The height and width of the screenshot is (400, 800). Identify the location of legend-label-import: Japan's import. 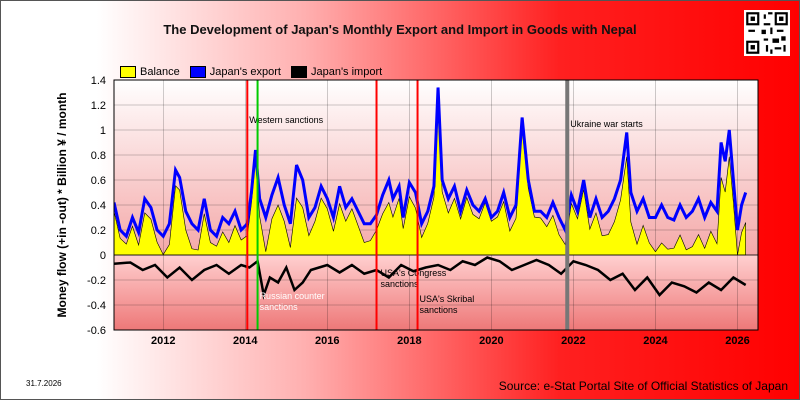
(346, 72).